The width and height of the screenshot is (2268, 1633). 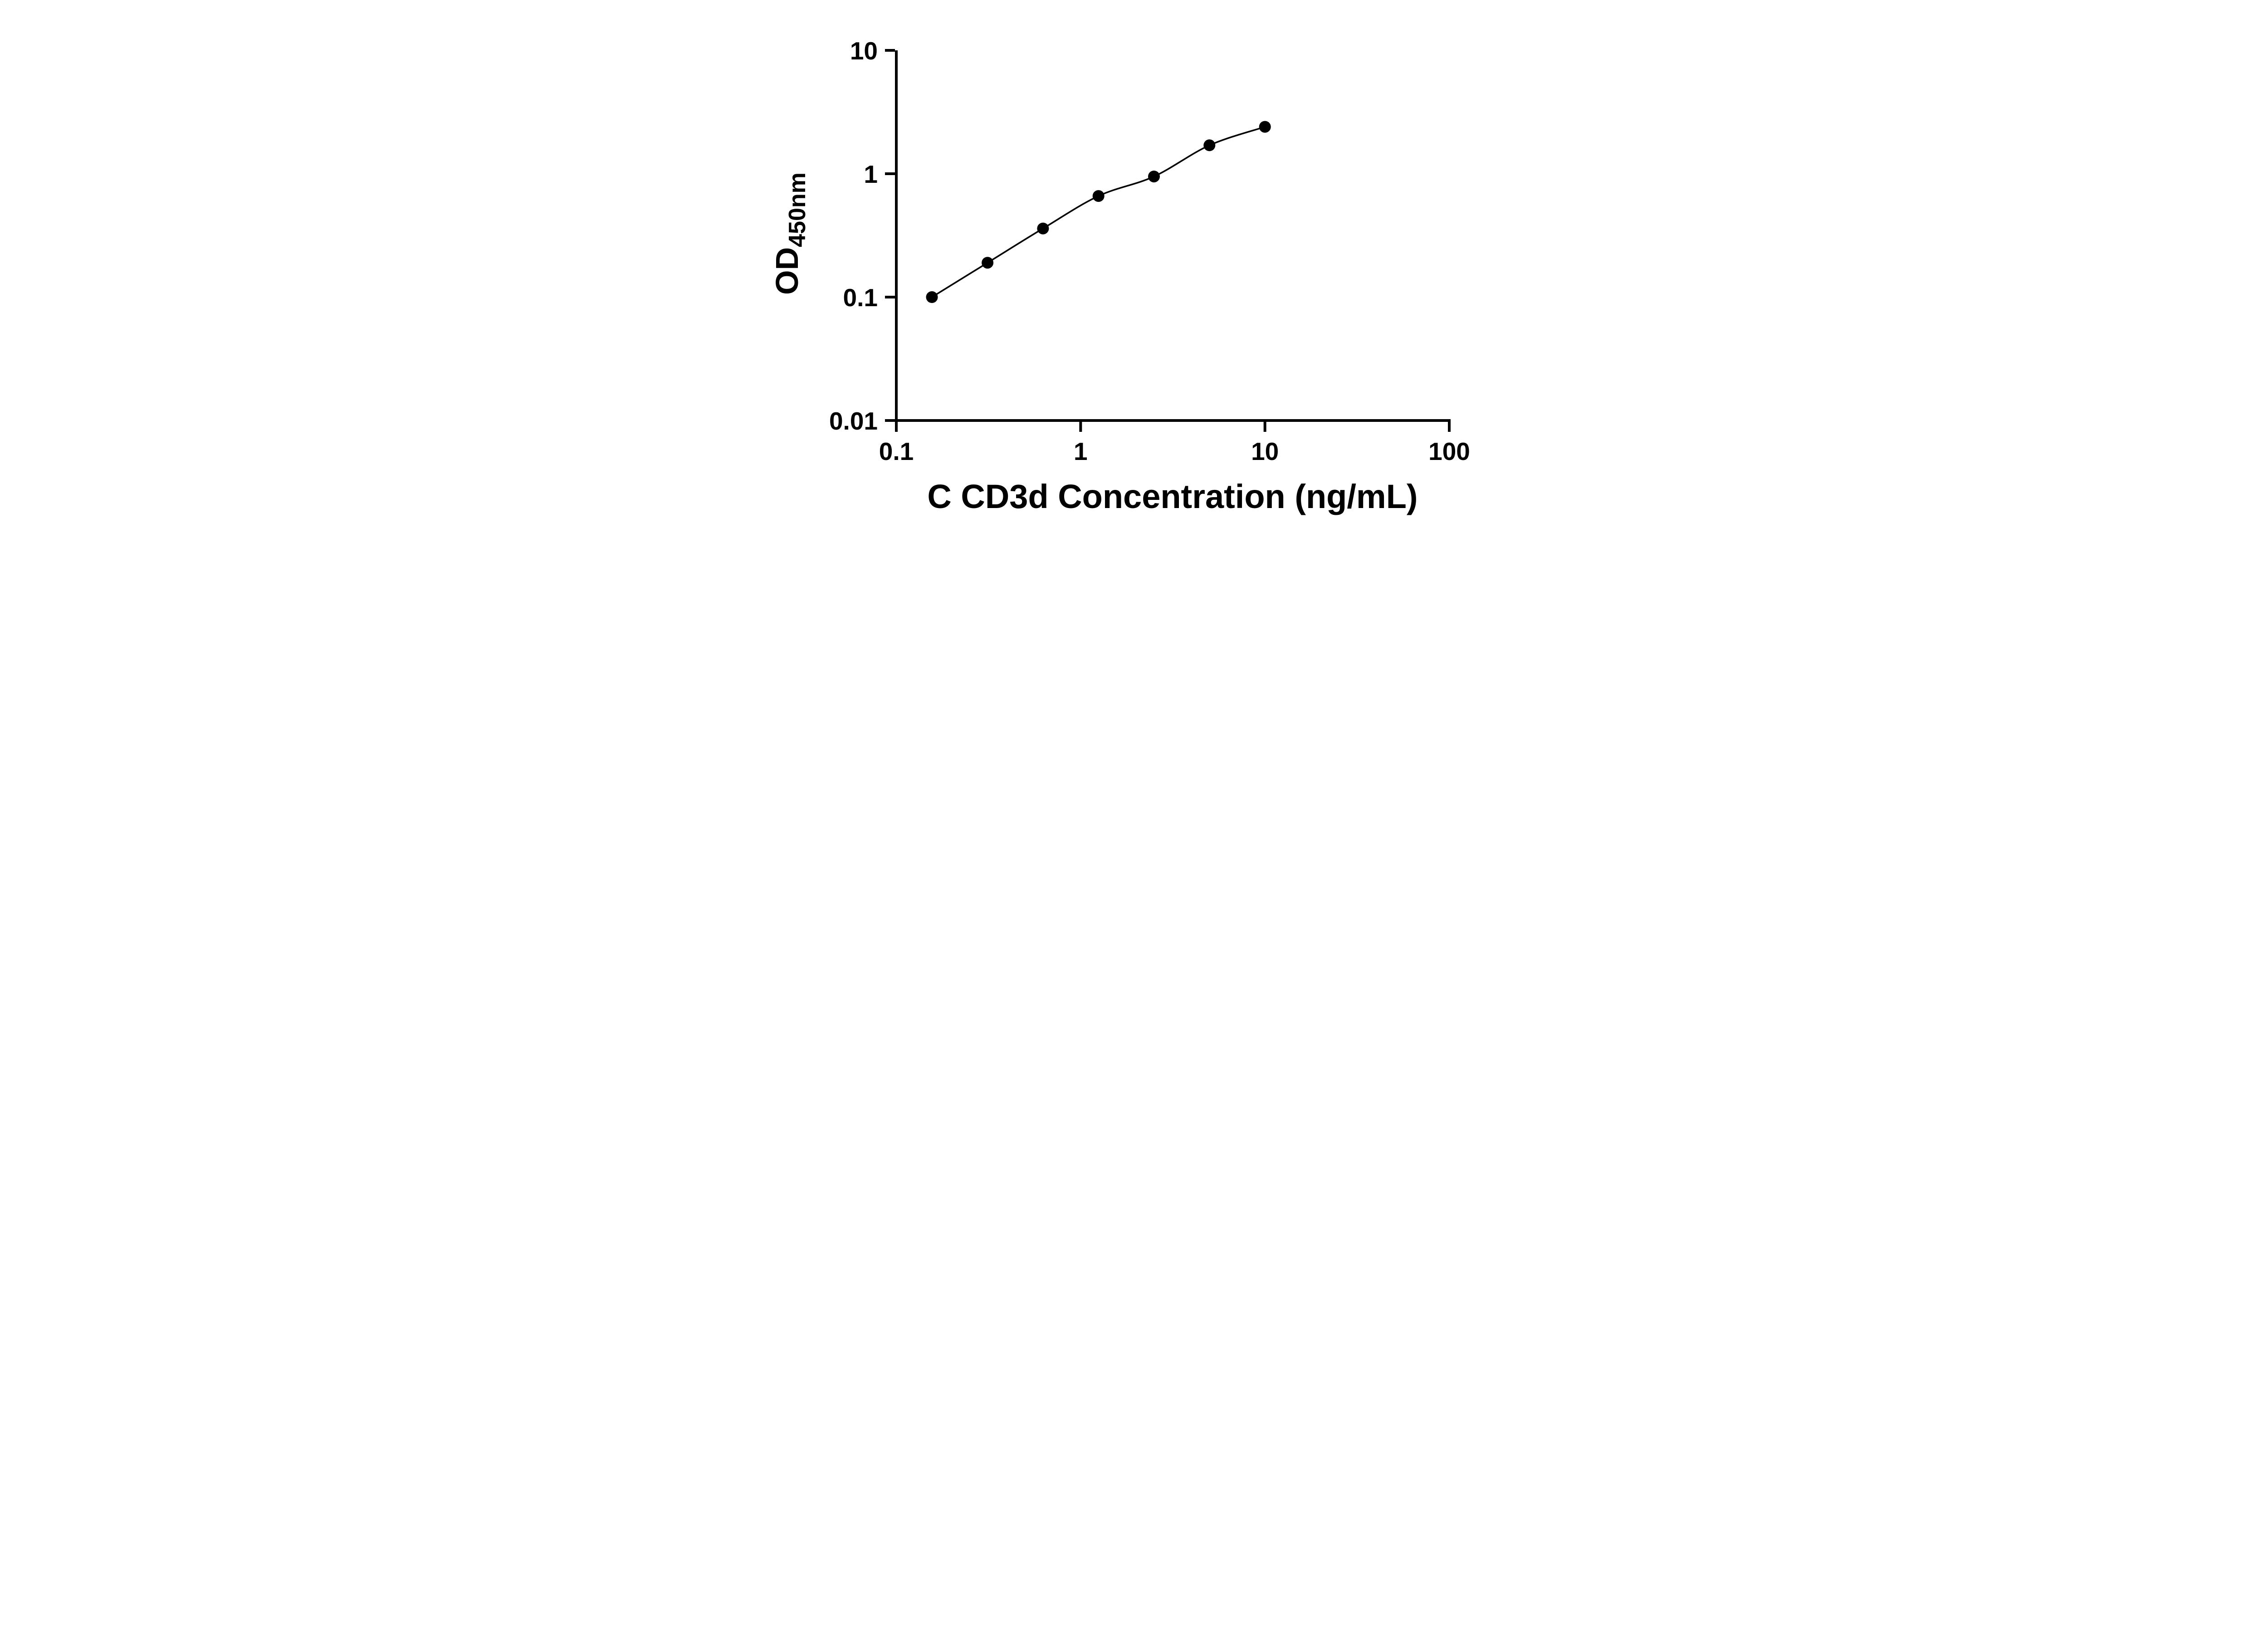 What do you see at coordinates (861, 298) in the screenshot?
I see `y-tick-label: 0.1` at bounding box center [861, 298].